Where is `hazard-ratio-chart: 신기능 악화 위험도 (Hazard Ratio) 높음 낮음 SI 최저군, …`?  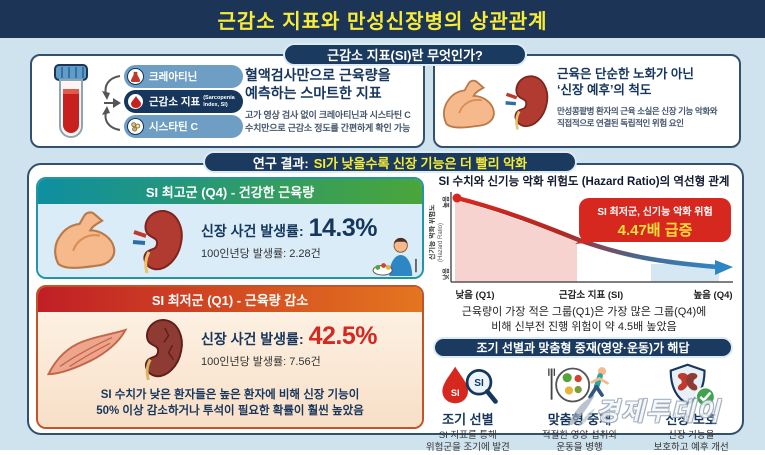
hazard-ratio-chart: 신기능 악화 위험도 (Hazard Ratio) 높음 낮음 SI 최저군, … is located at coordinates (581, 246).